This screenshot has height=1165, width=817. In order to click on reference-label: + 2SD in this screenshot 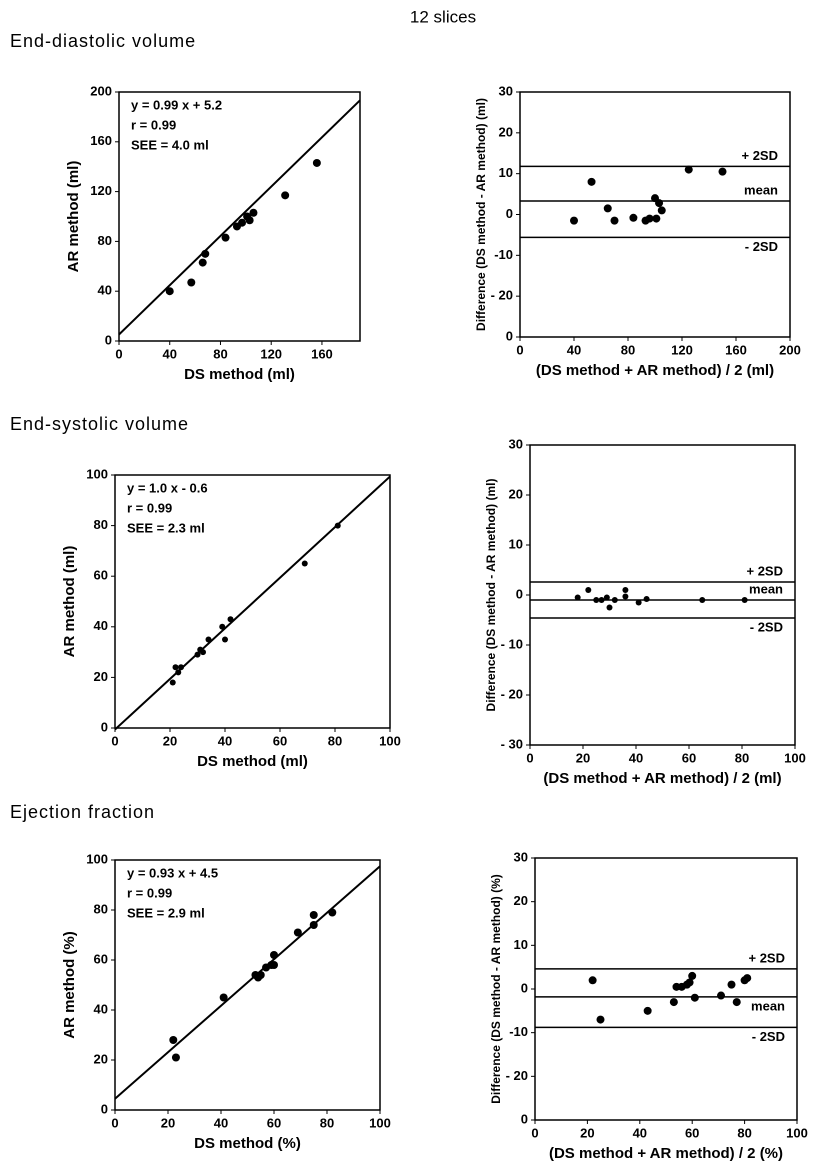, I will do `click(760, 155)`.